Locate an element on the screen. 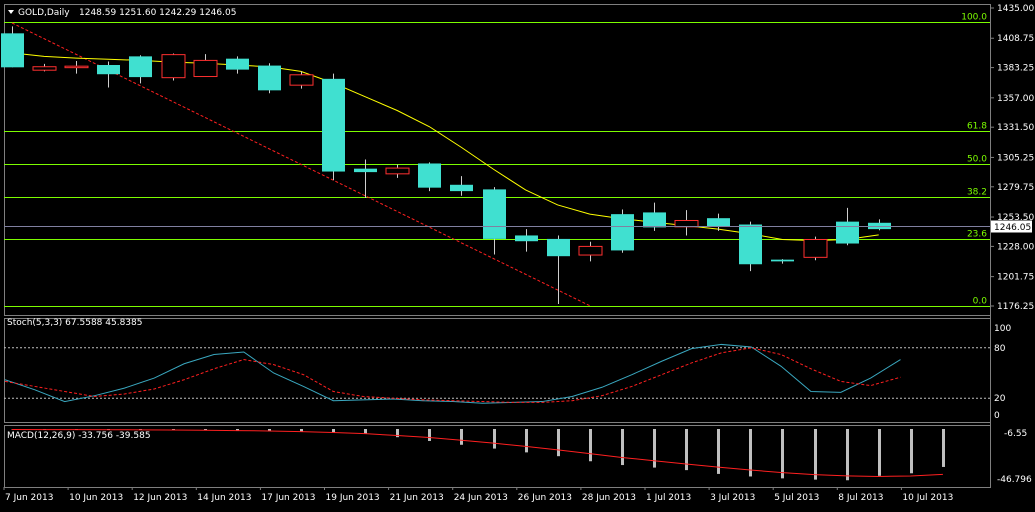 Image resolution: width=1035 pixels, height=512 pixels. time-tick-label: 14 Jun 2013 is located at coordinates (224, 498).